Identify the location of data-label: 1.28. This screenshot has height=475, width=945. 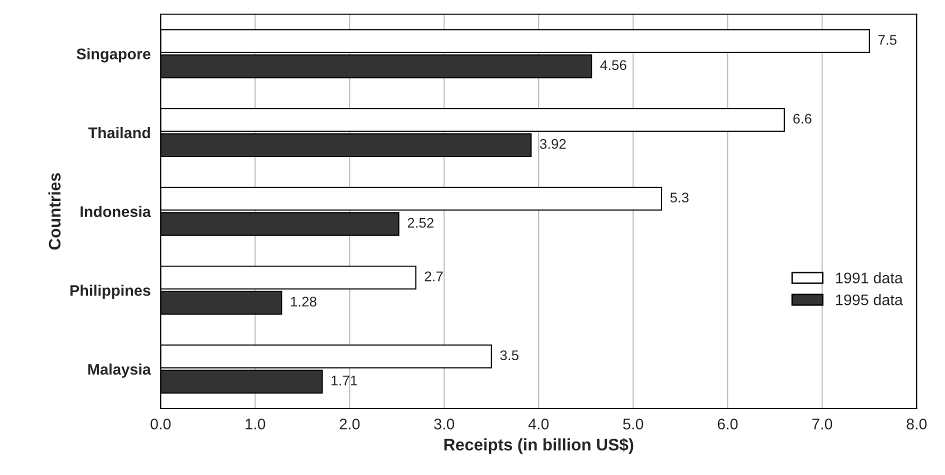
(303, 301).